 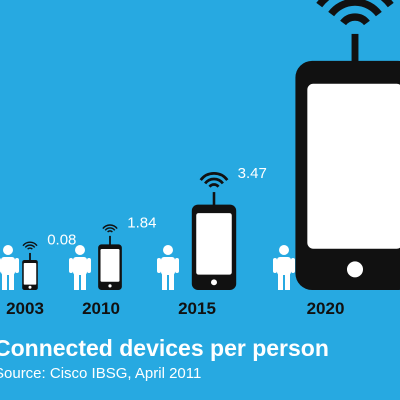 What do you see at coordinates (197, 308) in the screenshot?
I see `x-tick-label: 2015` at bounding box center [197, 308].